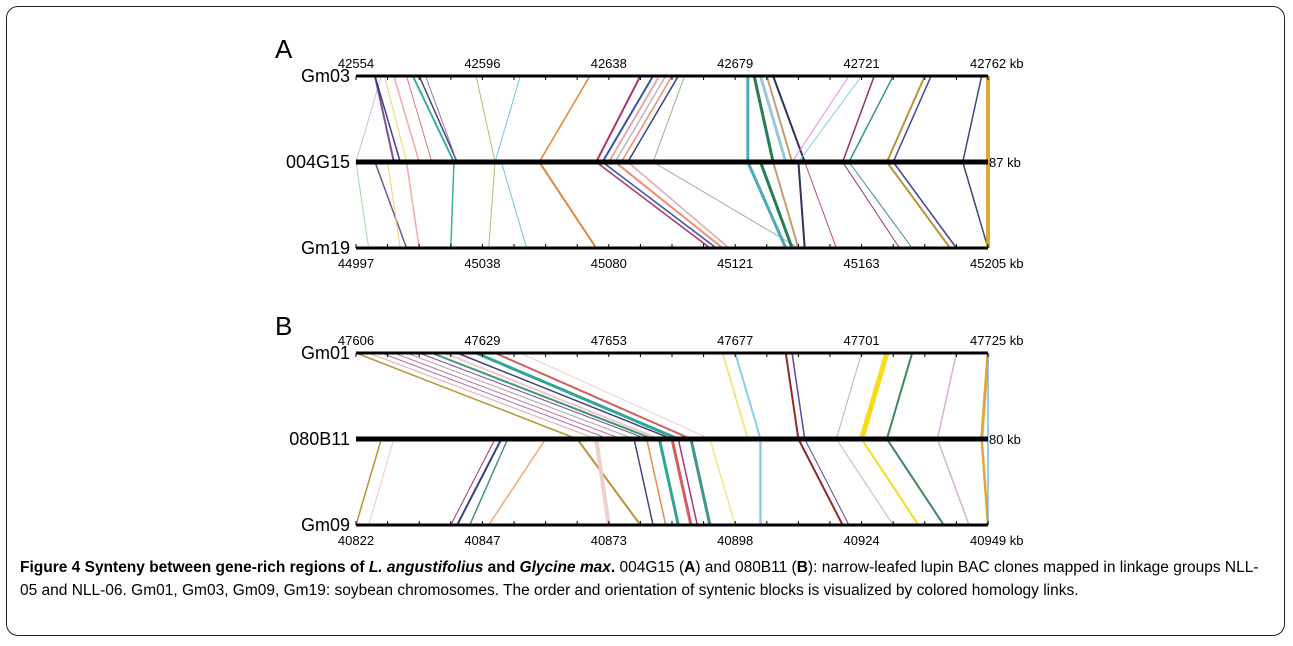 The height and width of the screenshot is (646, 1293). Describe the element at coordinates (609, 63) in the screenshot. I see `tick-label-top: 42638` at that location.